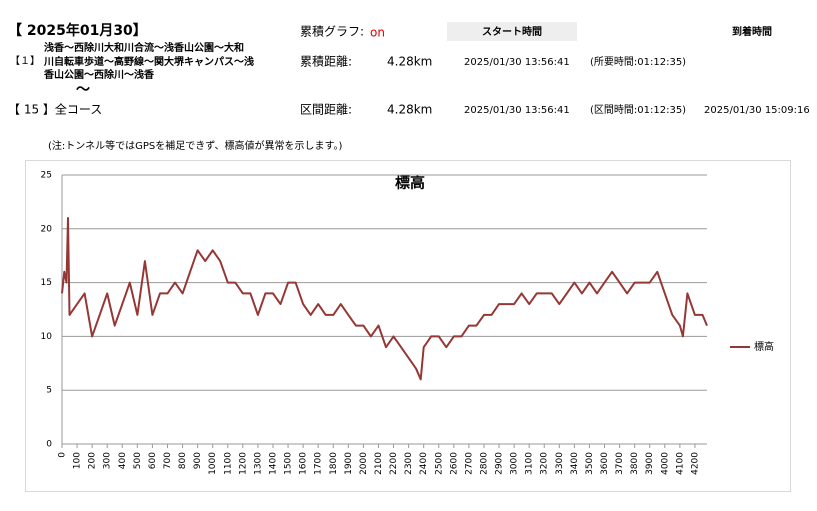 Image resolution: width=817 pixels, height=511 pixels. What do you see at coordinates (138, 460) in the screenshot?
I see `x-tick-label: 500` at bounding box center [138, 460].